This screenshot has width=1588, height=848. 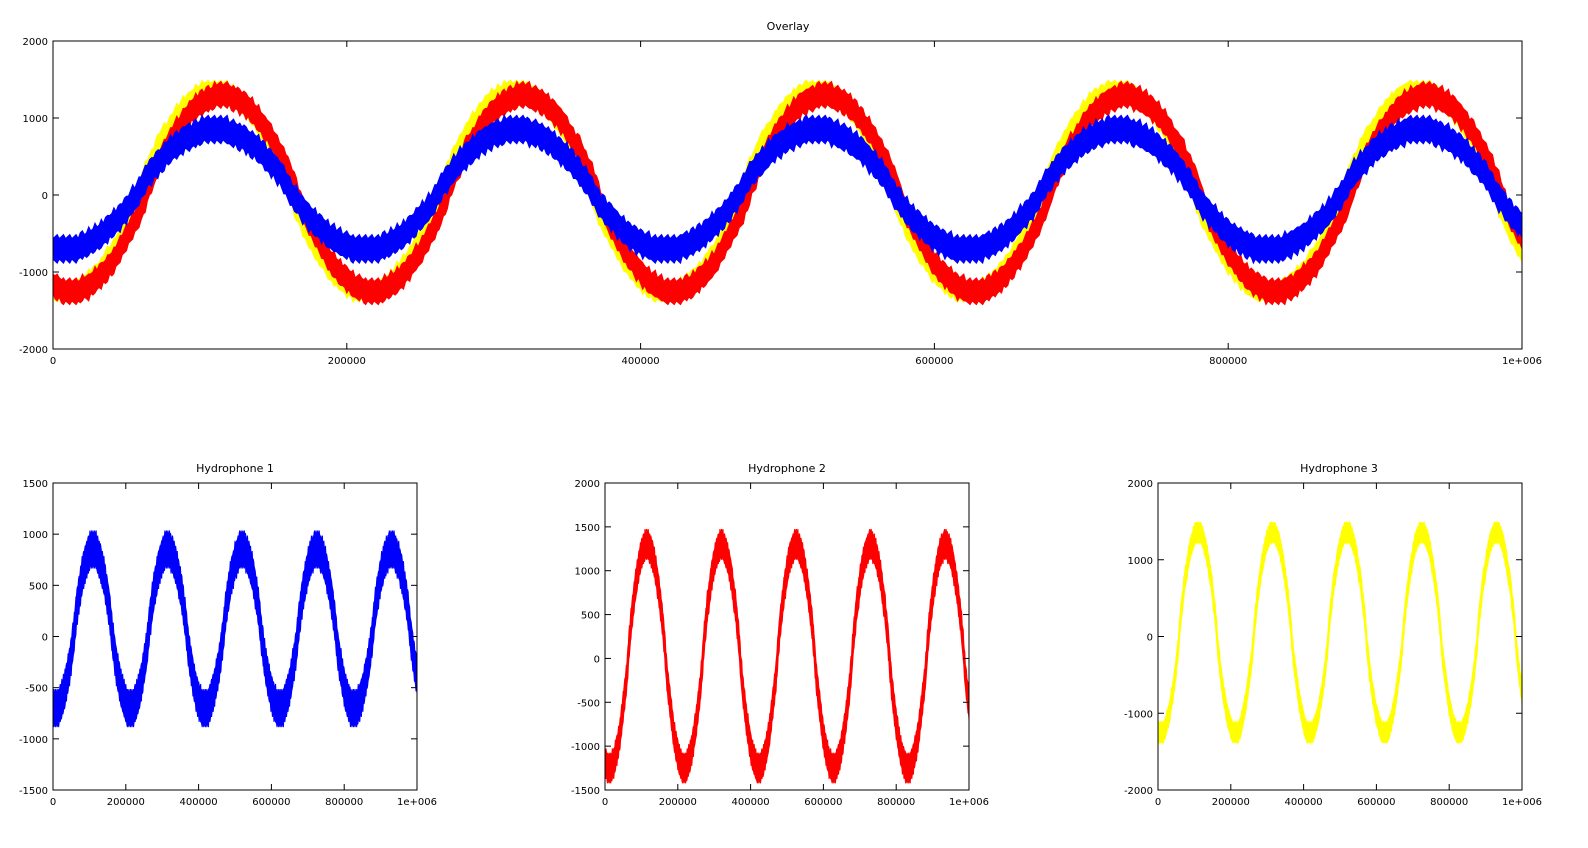 What do you see at coordinates (53, 361) in the screenshot?
I see `overlay-x-tick-label: 0` at bounding box center [53, 361].